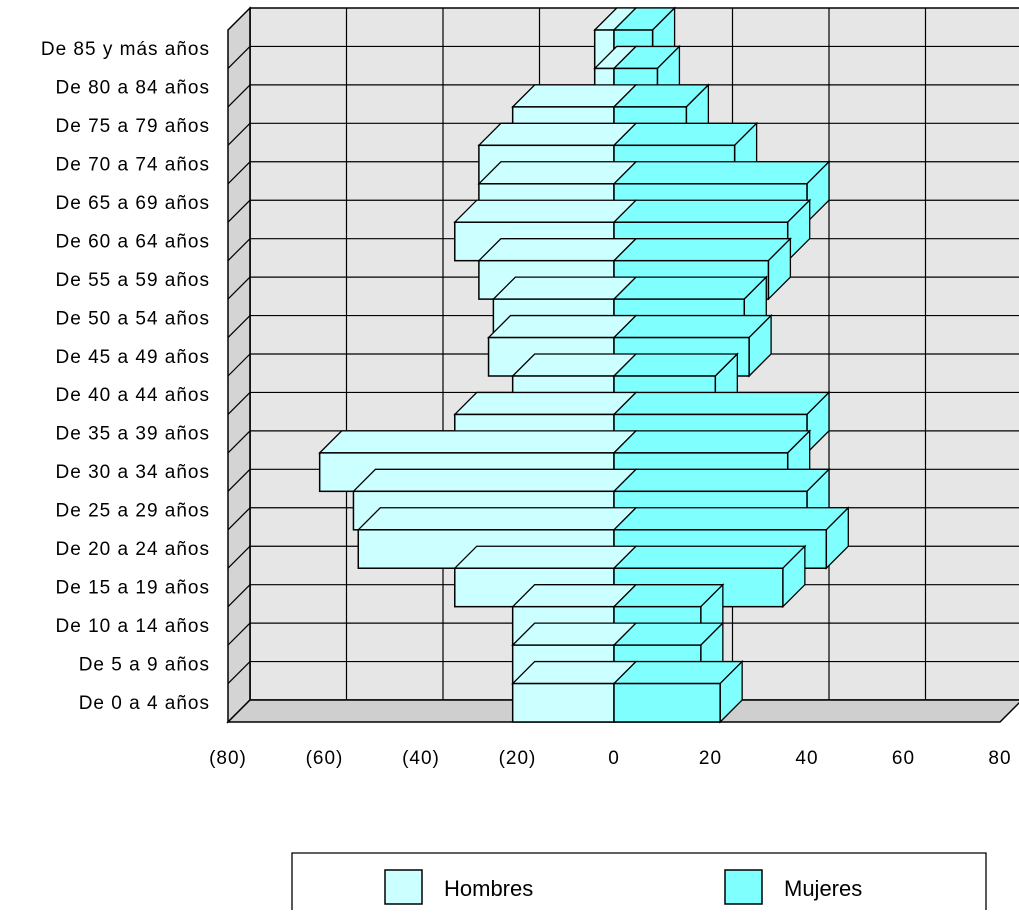 This screenshot has height=915, width=1019. What do you see at coordinates (133, 88) in the screenshot?
I see `category-label: De 80 a 84 años` at bounding box center [133, 88].